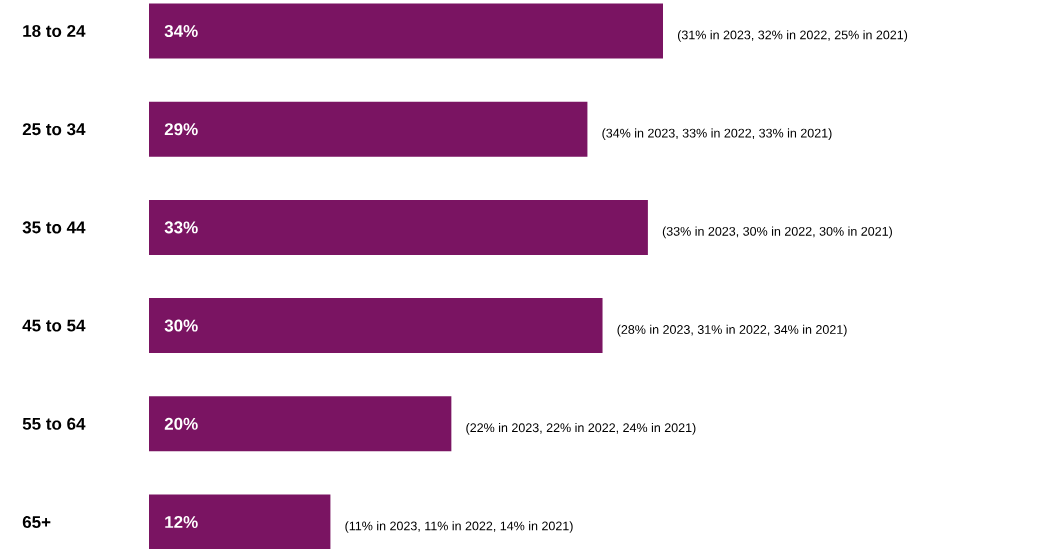 This screenshot has height=549, width=1038. What do you see at coordinates (581, 428) in the screenshot?
I see `annotation: (22% in 2023, 22% in 2022, 24% in 2021)` at bounding box center [581, 428].